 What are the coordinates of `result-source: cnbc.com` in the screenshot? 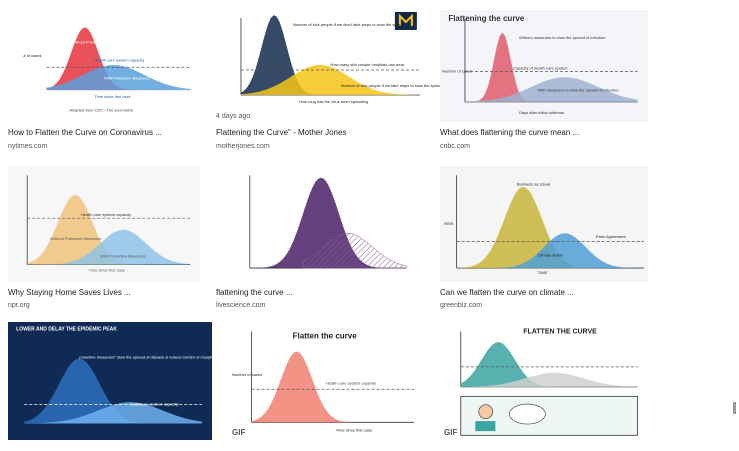 It's located at (455, 146).